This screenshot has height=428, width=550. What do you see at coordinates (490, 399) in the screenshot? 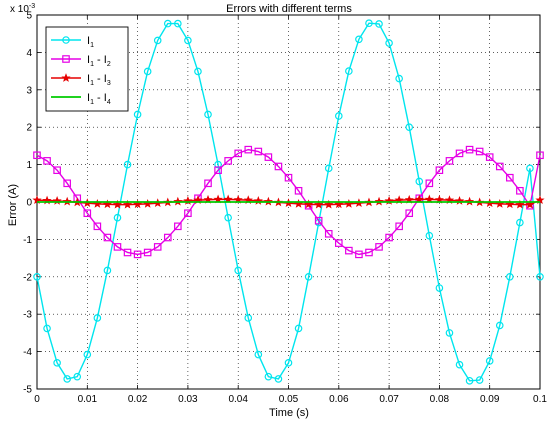
I see `x-tick-label: 0.09` at bounding box center [490, 399].